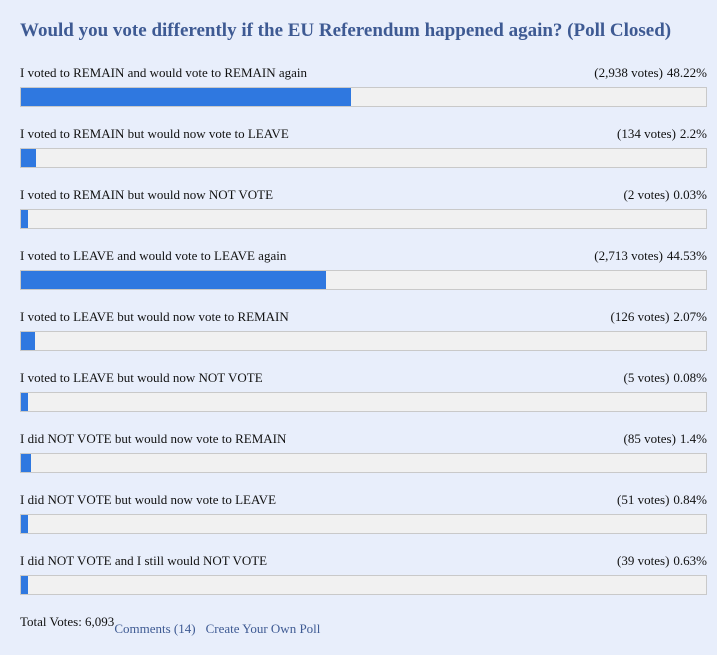 This screenshot has height=655, width=717. Describe the element at coordinates (643, 560) in the screenshot. I see `option-vote-count: (39 votes)` at that location.